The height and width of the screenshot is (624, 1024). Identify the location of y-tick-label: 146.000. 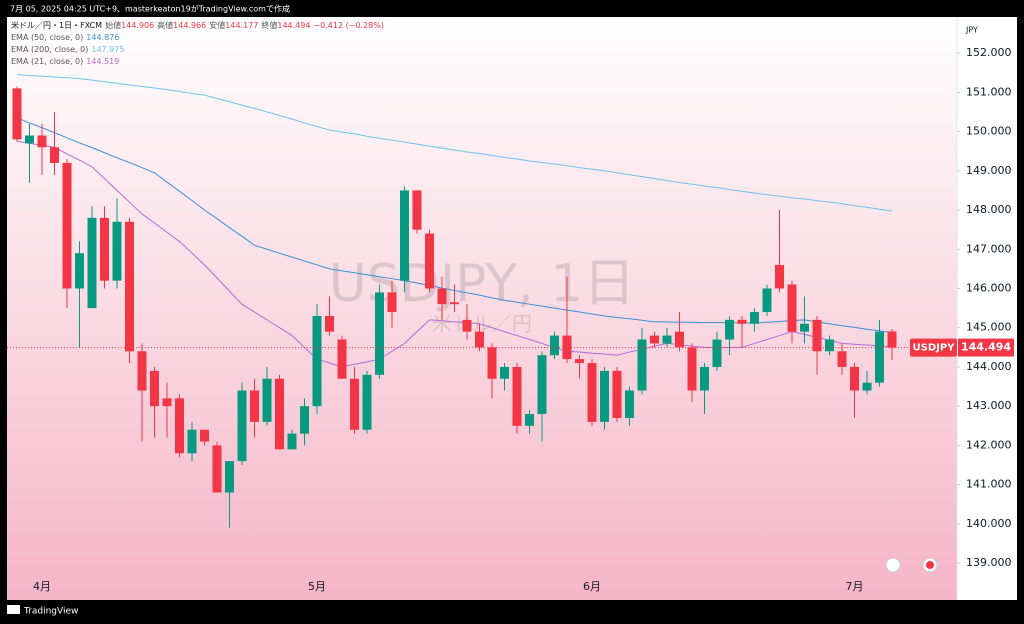
(989, 287).